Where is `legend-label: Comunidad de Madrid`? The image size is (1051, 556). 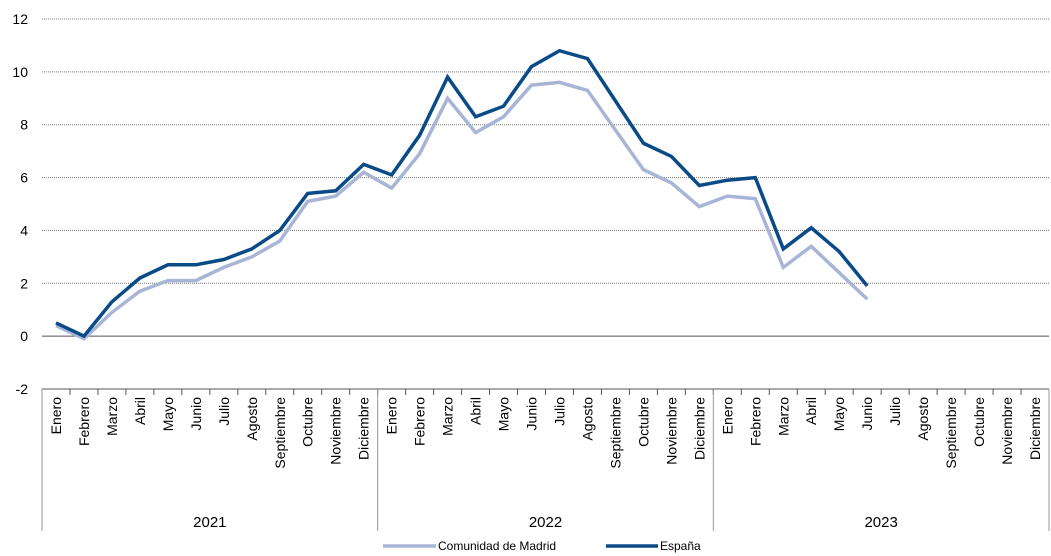
legend-label: Comunidad de Madrid is located at coordinates (497, 546).